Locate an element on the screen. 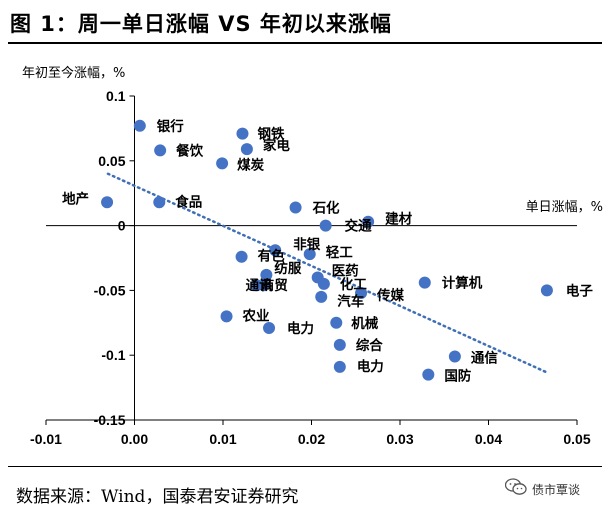  x-tick-label: 0.01 is located at coordinates (222, 439).